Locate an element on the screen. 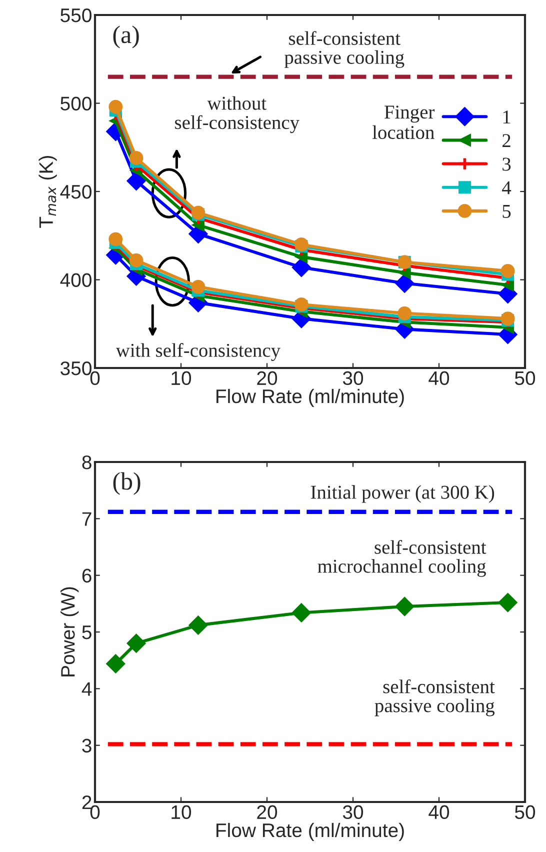 This screenshot has height=852, width=546. annotation: (a) is located at coordinates (126, 37).